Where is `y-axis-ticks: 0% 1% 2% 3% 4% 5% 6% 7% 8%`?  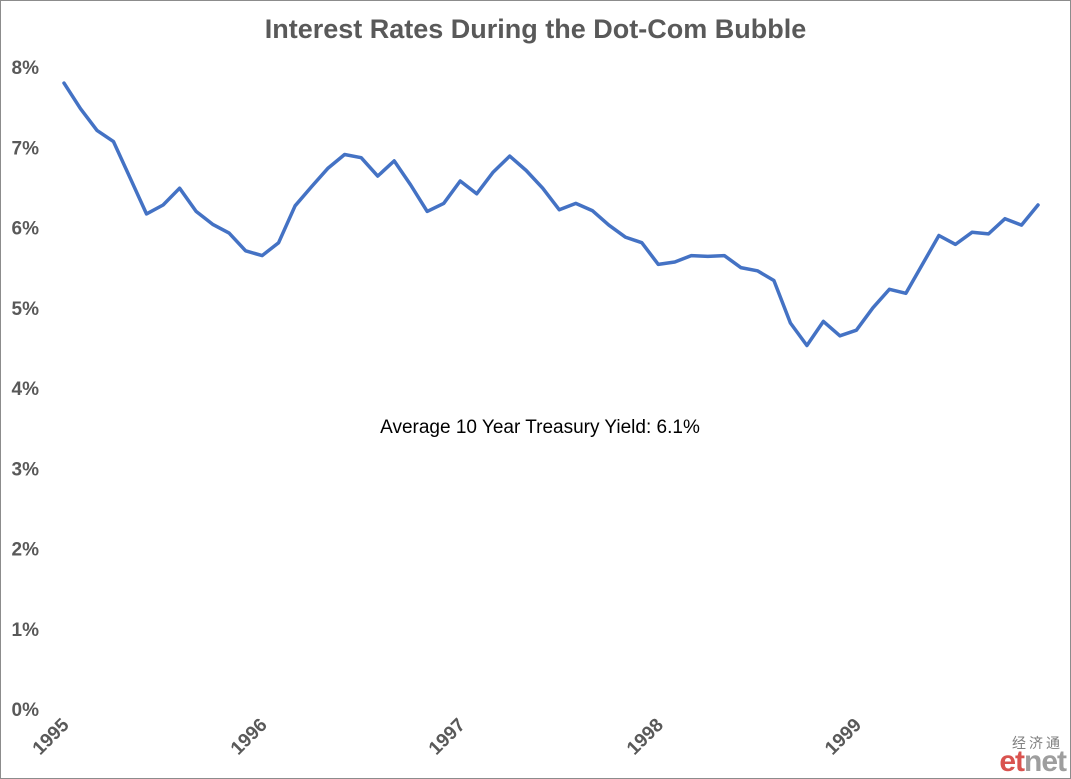
y-axis-ticks: 0% 1% 2% 3% 4% 5% 6% 7% 8% is located at coordinates (26, 389).